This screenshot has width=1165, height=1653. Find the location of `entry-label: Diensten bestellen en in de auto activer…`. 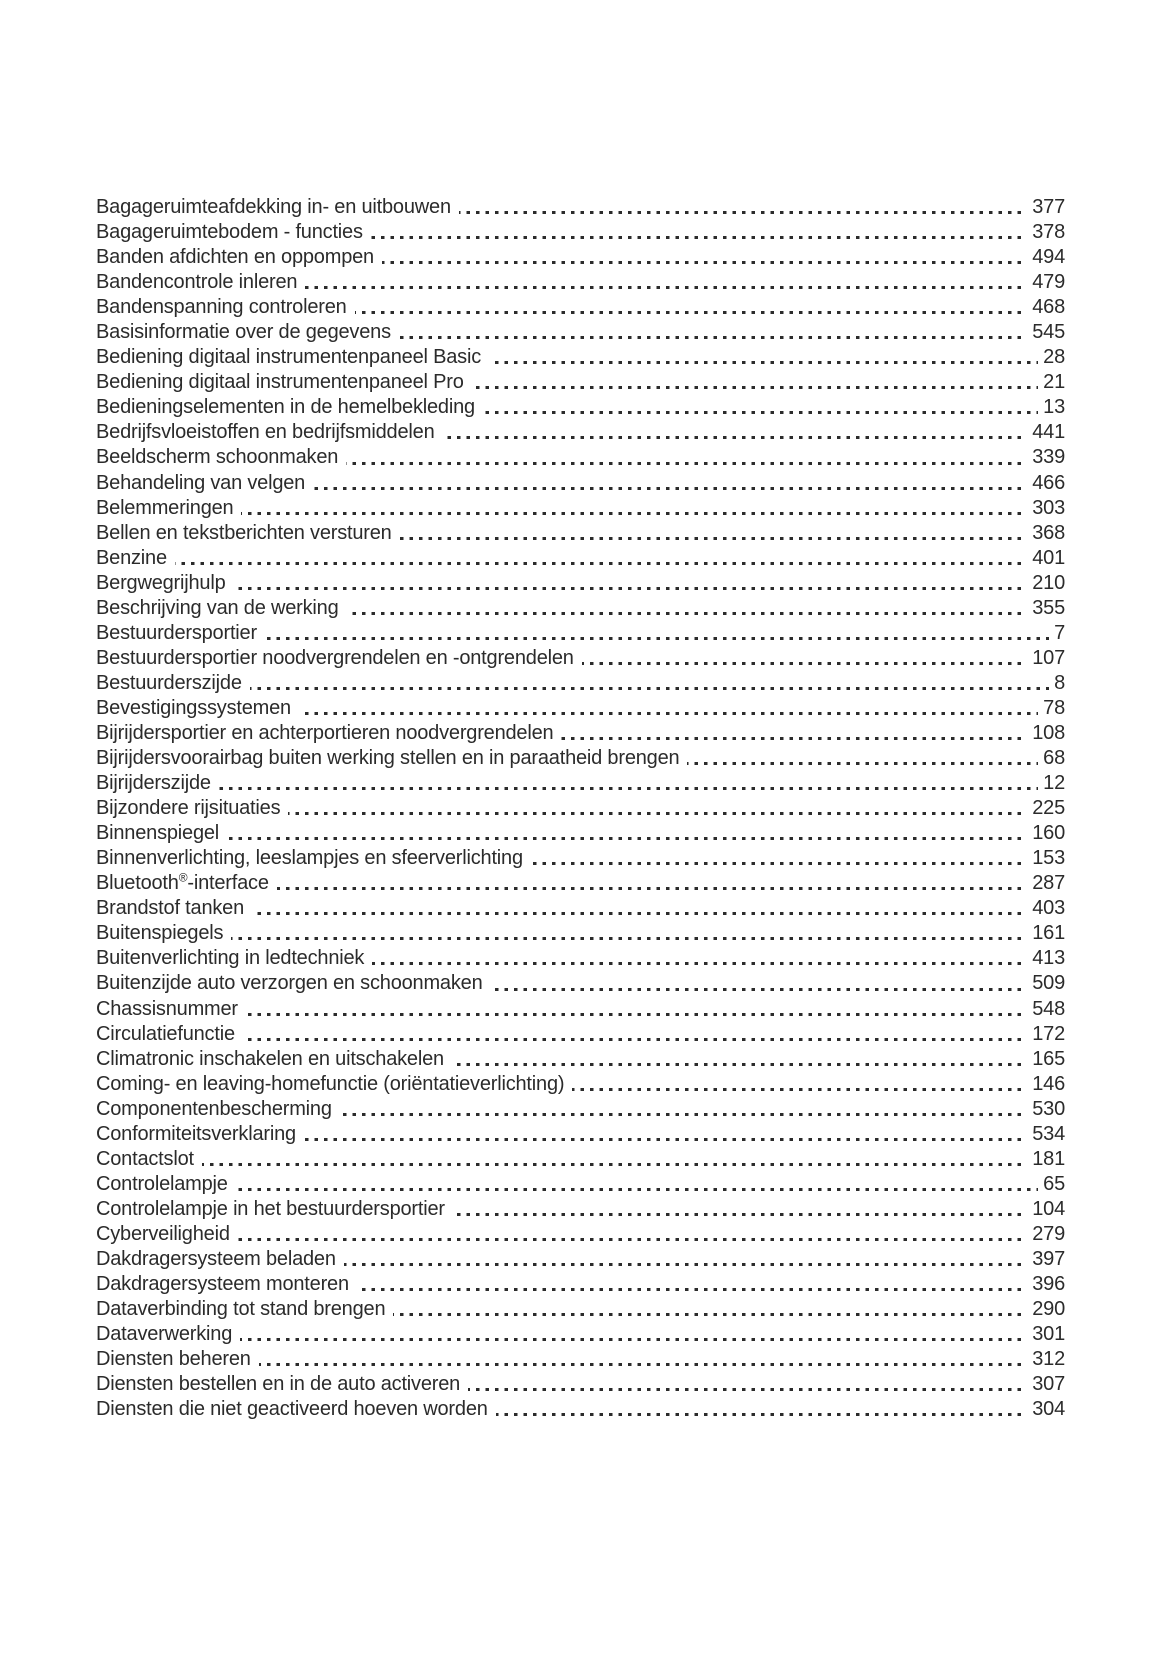

entry-label: Diensten bestellen en in de auto activer… is located at coordinates (282, 1385).